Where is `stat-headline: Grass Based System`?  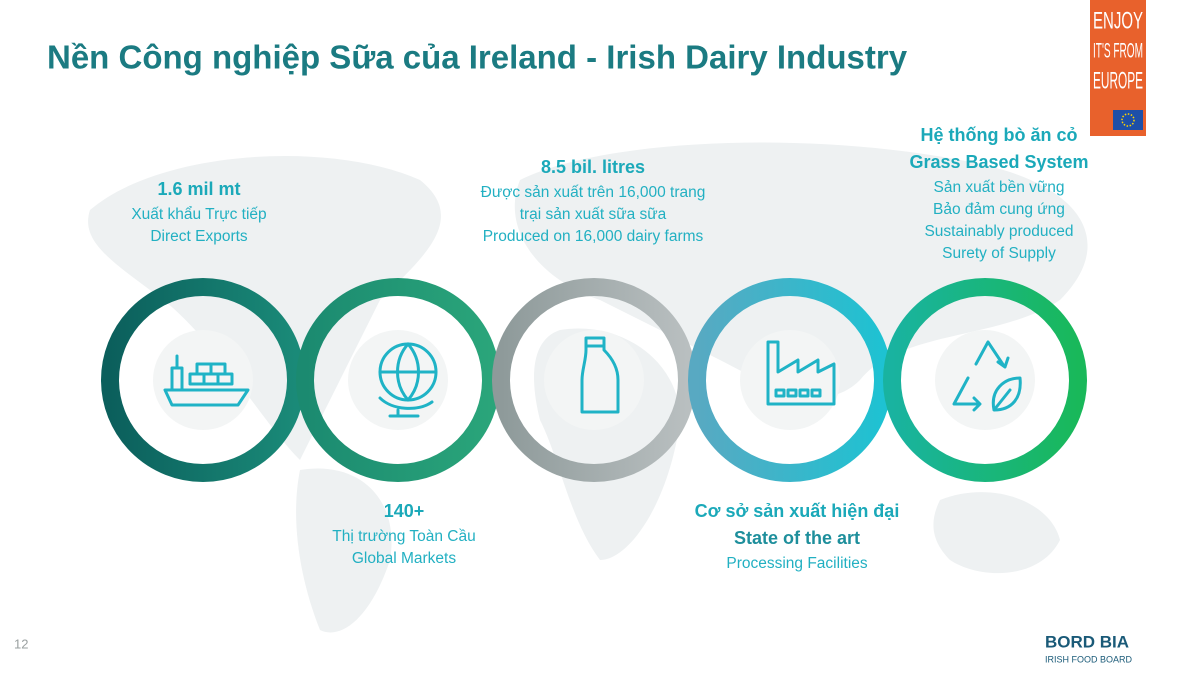 stat-headline: Grass Based System is located at coordinates (998, 162).